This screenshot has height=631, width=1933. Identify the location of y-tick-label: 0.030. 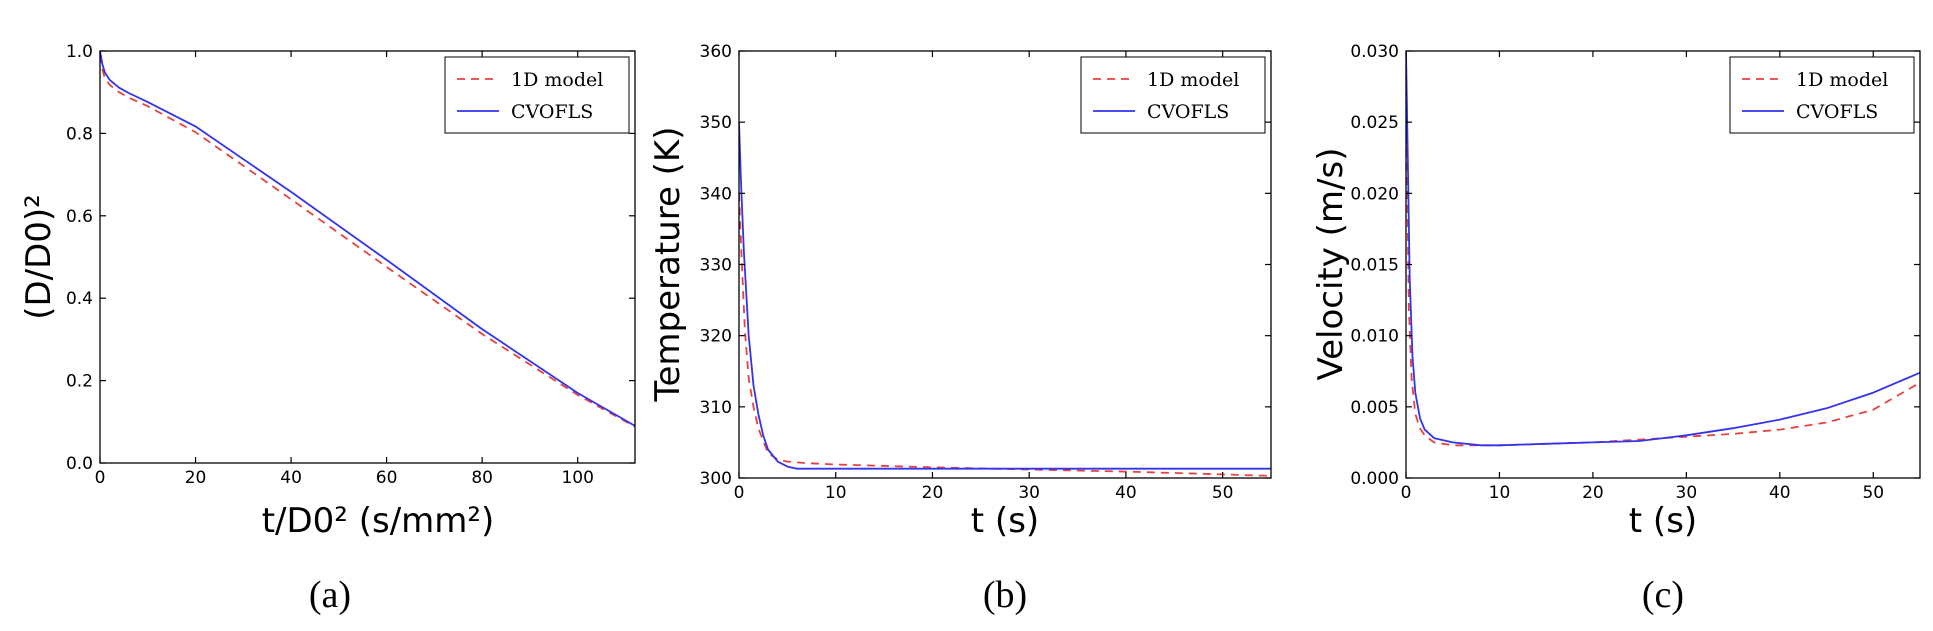
(1374, 52).